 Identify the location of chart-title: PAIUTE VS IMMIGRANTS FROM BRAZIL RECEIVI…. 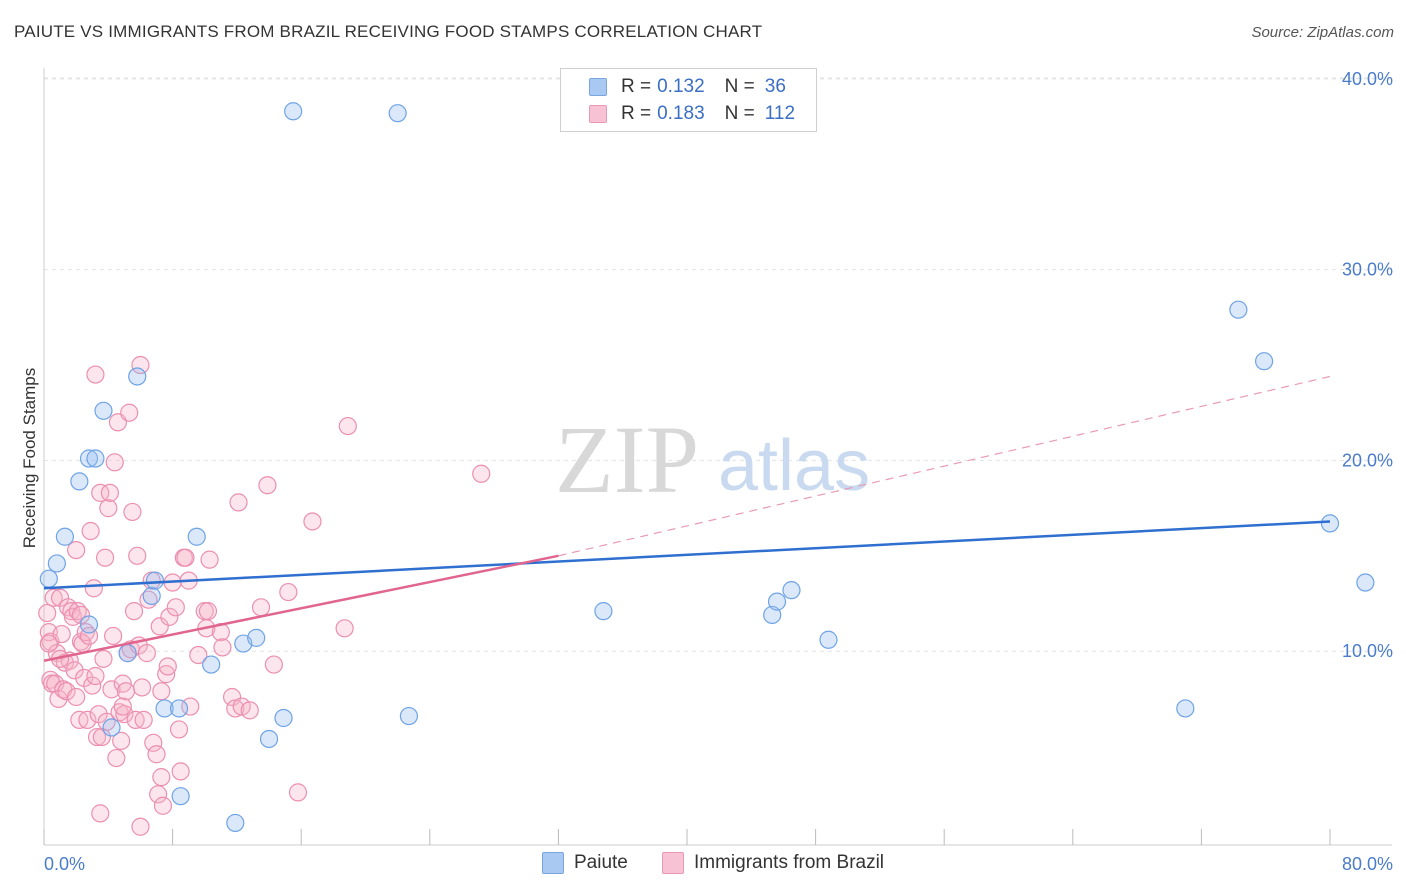
(388, 31).